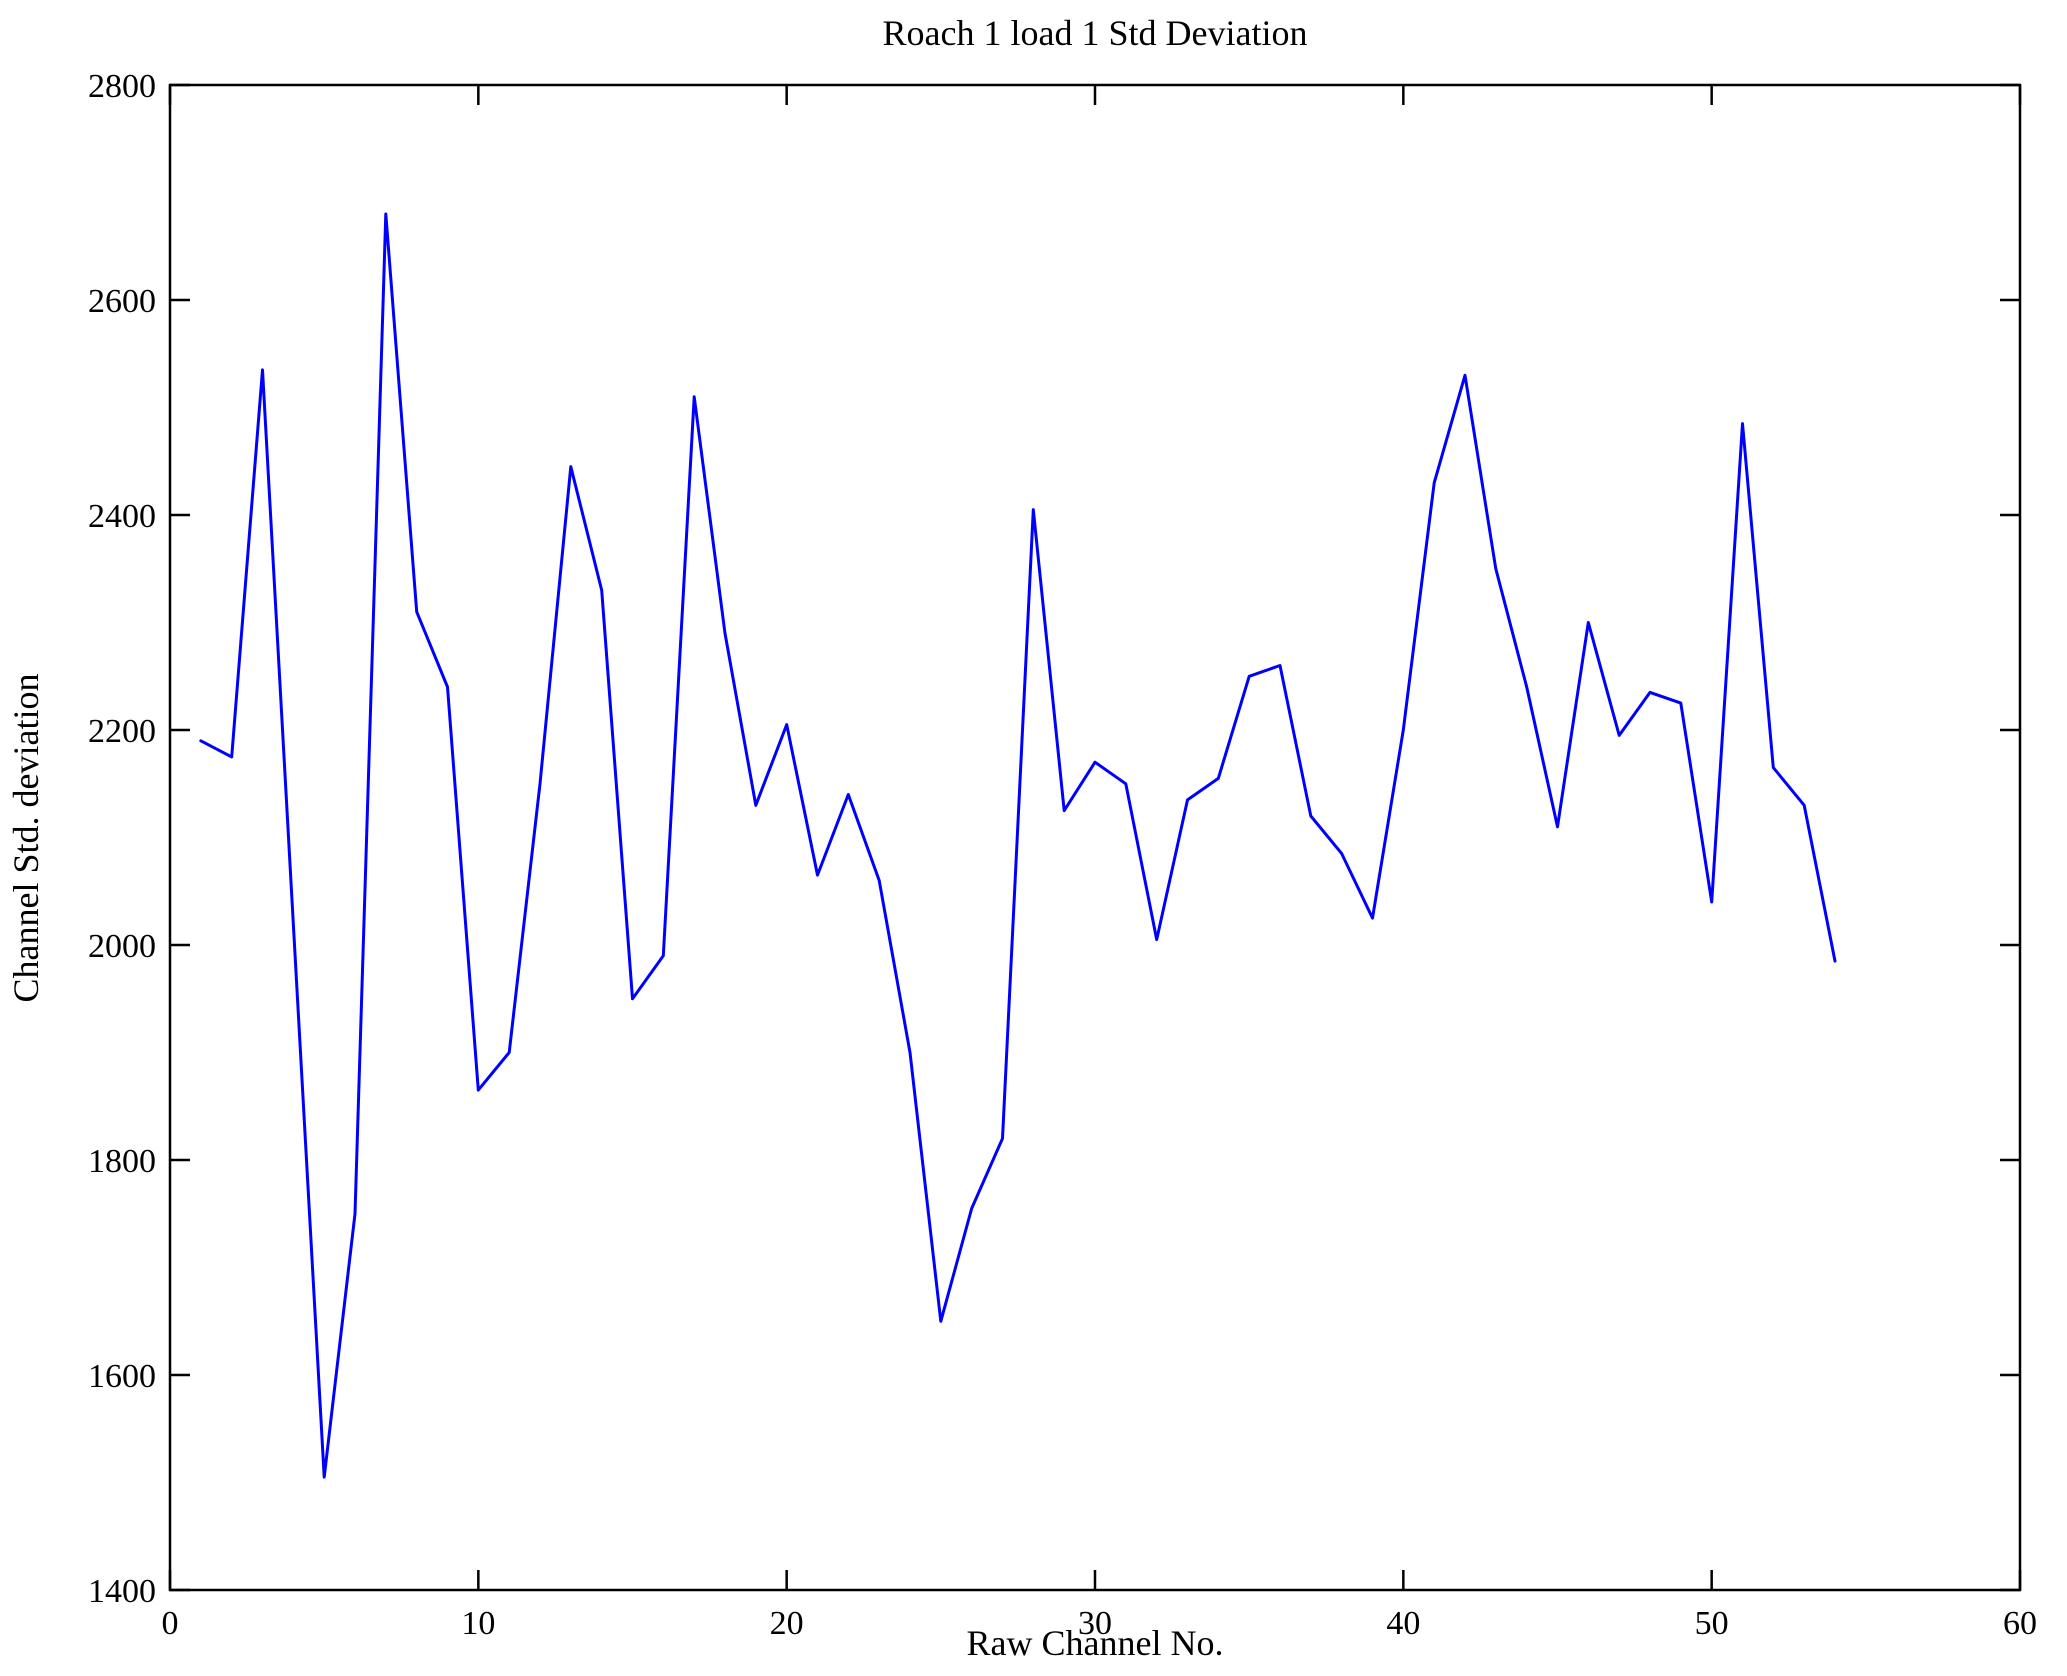 The height and width of the screenshot is (1676, 2067). What do you see at coordinates (122, 731) in the screenshot?
I see `y-tick-label: 2200` at bounding box center [122, 731].